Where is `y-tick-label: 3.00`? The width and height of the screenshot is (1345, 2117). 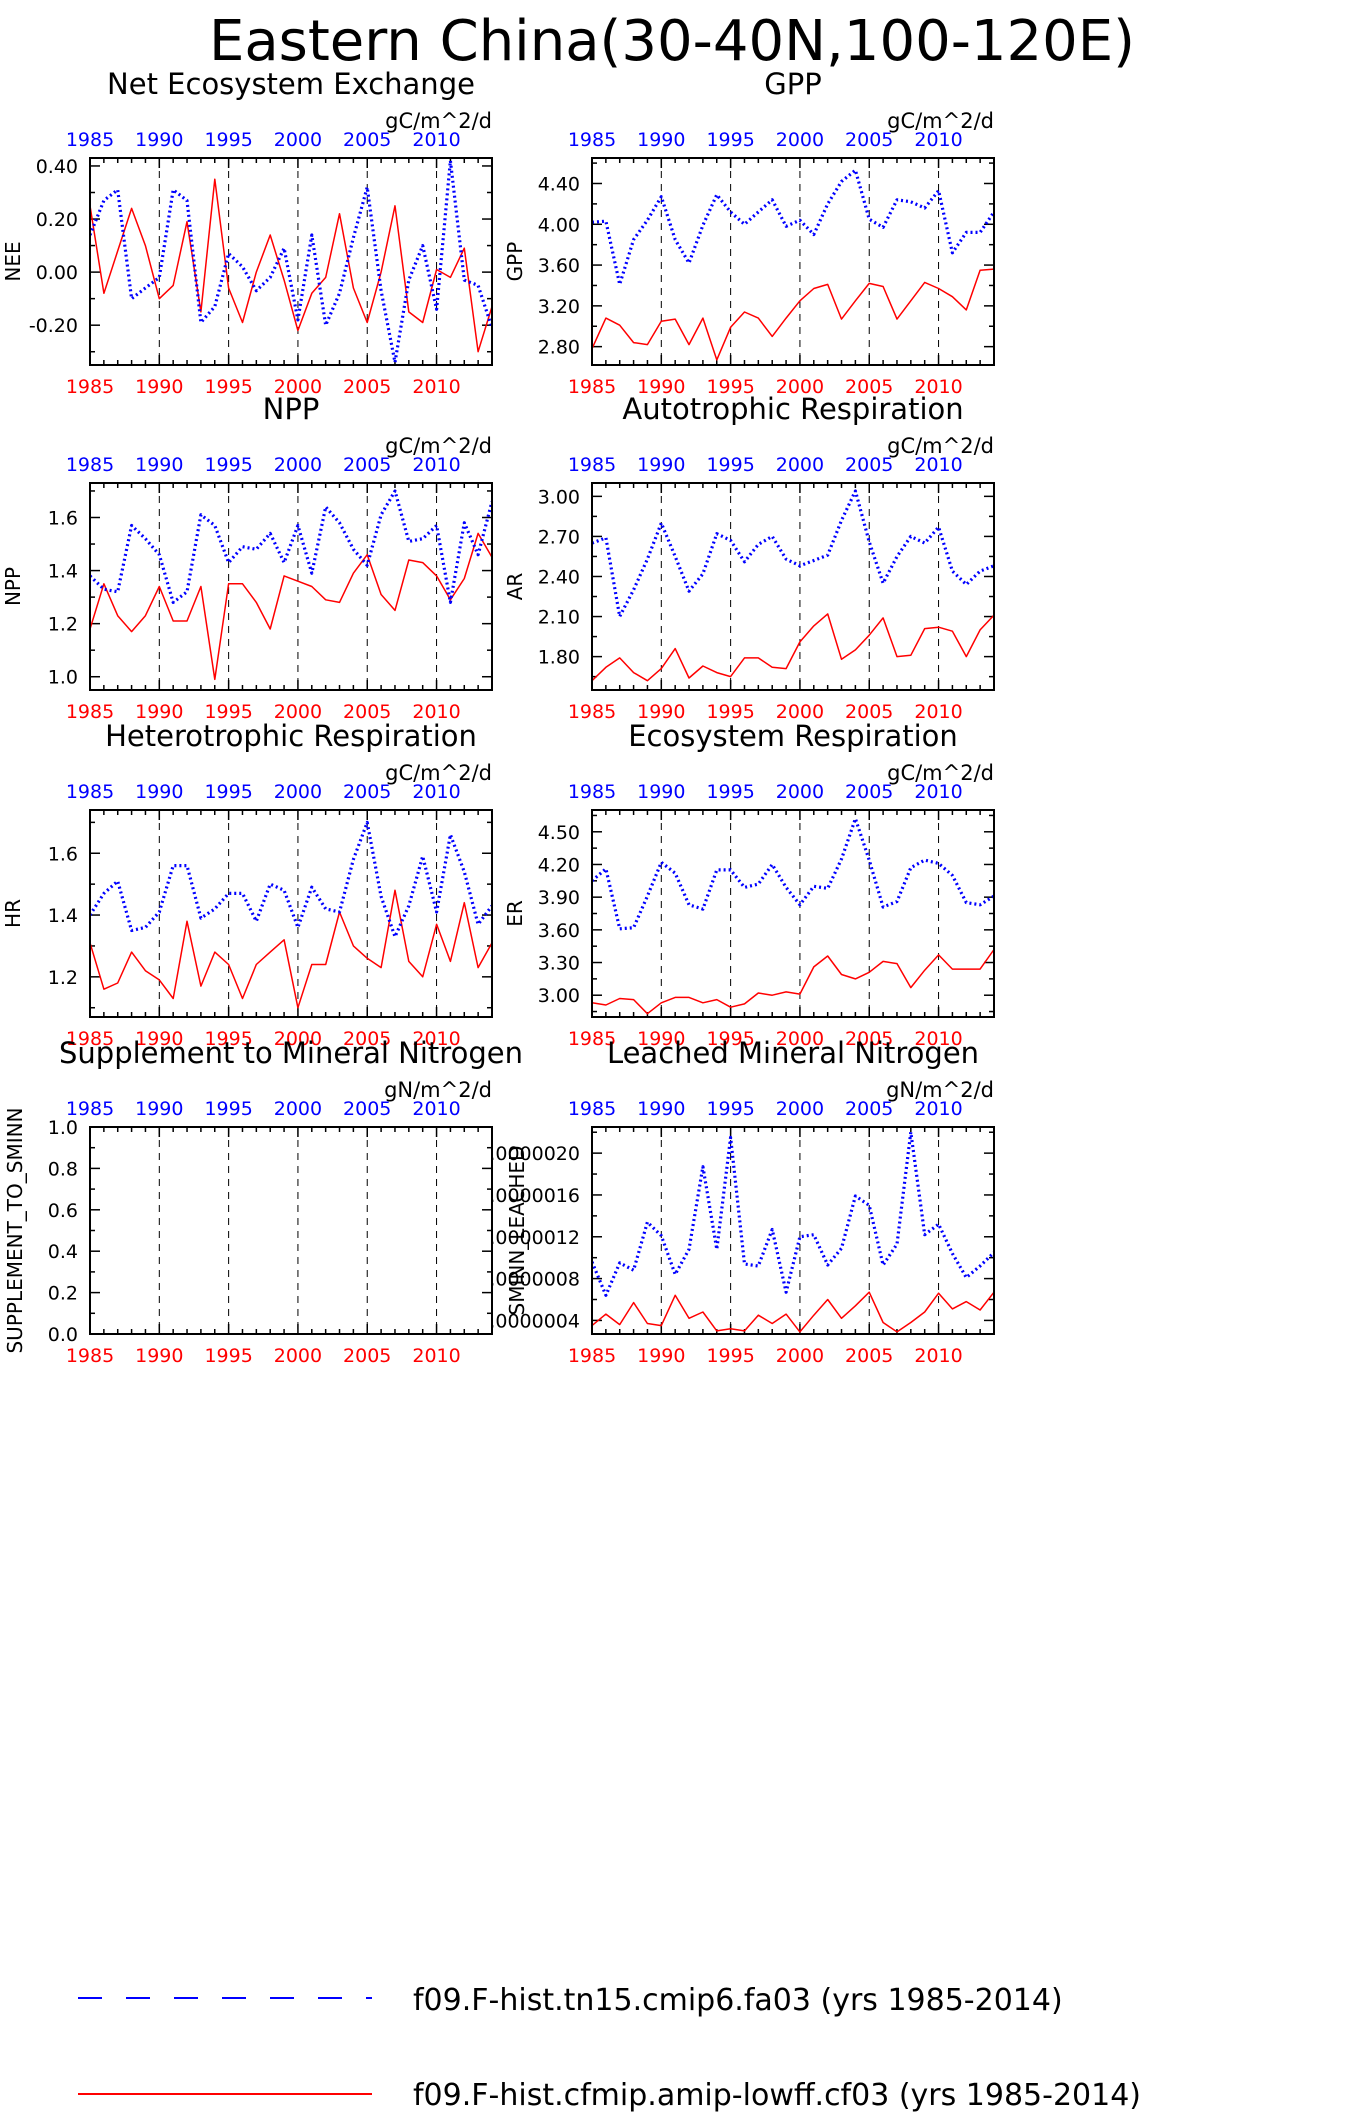
y-tick-label: 3.00 is located at coordinates (559, 497).